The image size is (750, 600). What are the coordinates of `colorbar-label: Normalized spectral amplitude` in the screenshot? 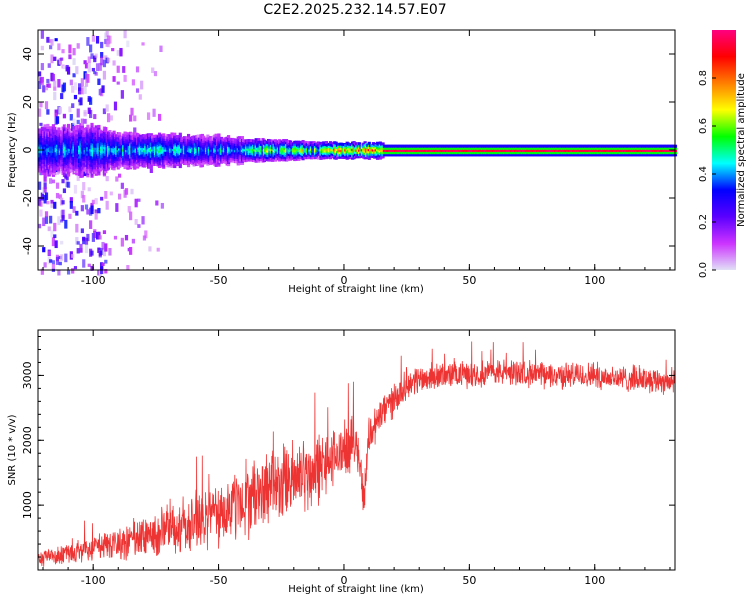 It's located at (741, 150).